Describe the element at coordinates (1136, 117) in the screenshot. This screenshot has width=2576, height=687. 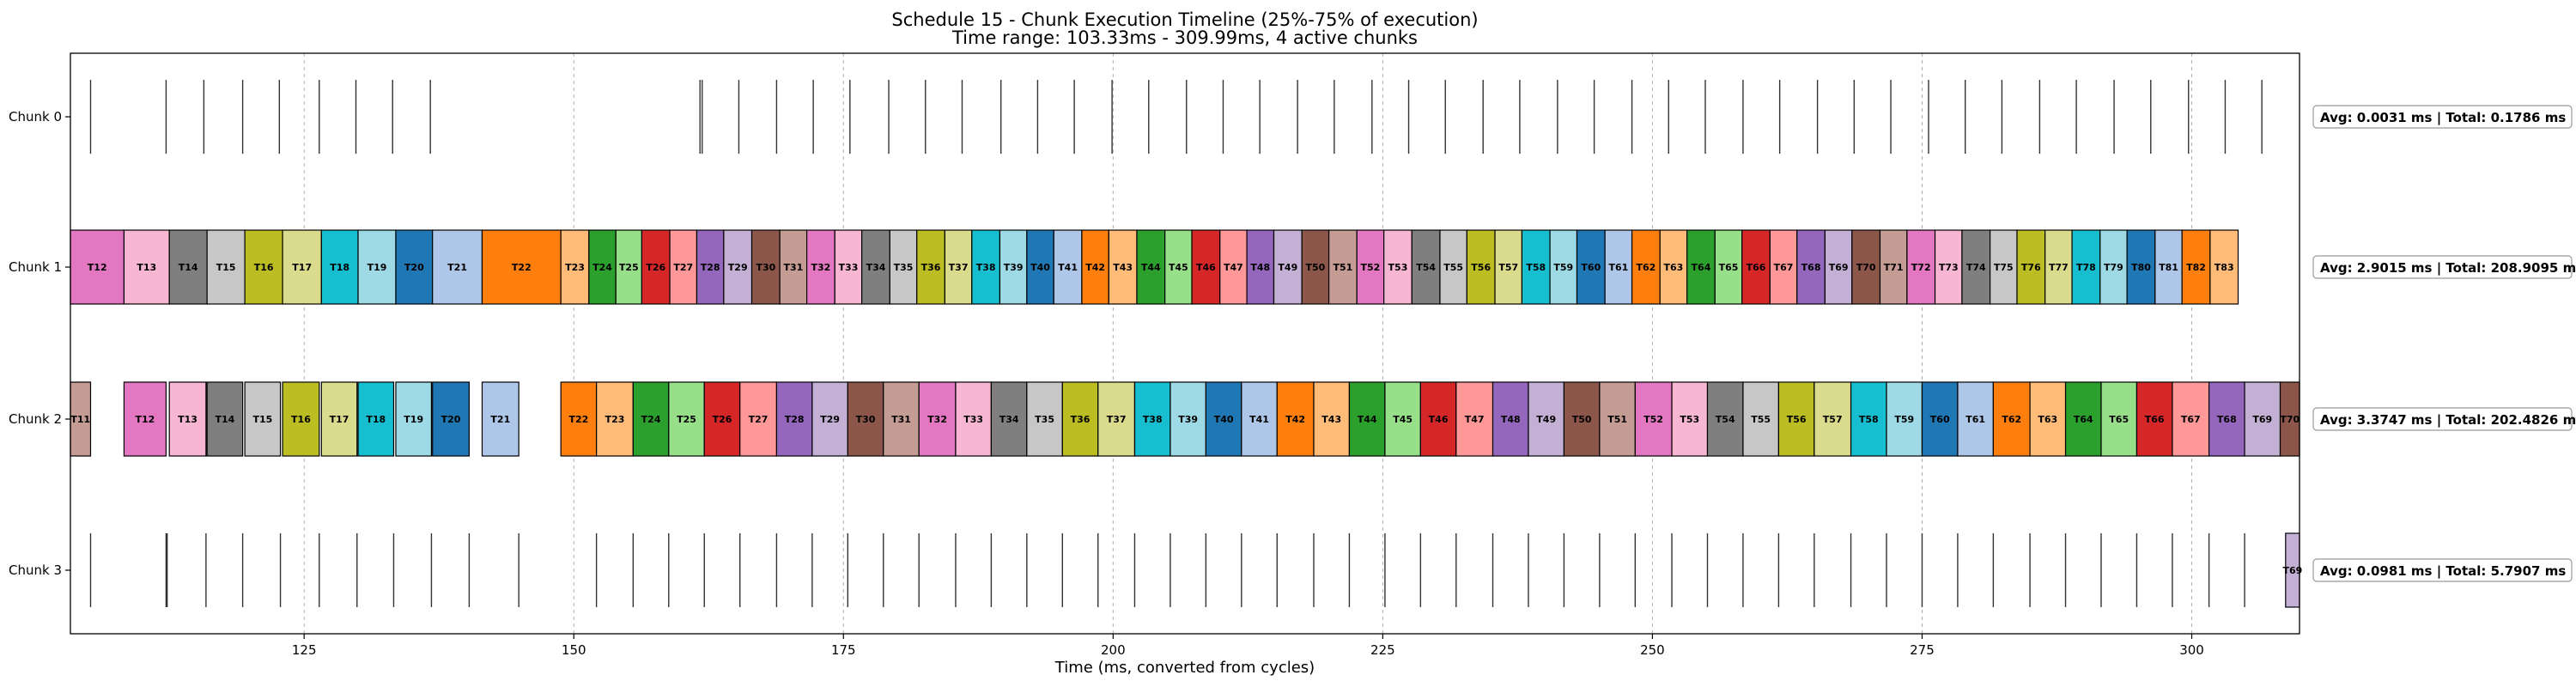
I see `lane-0: Chunk 0` at that location.